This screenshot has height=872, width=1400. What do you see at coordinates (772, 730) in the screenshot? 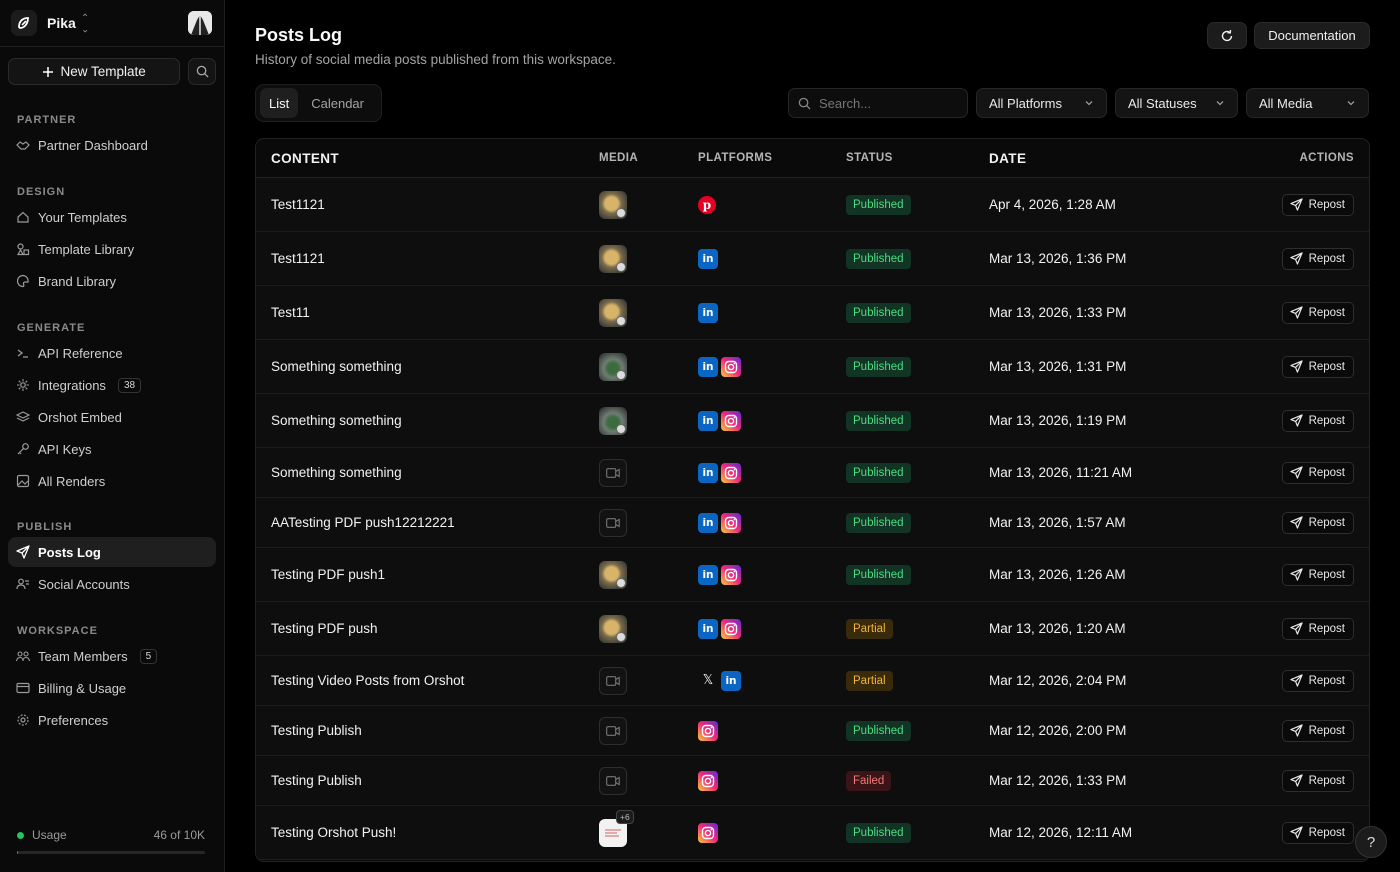
I see `platforms-cell` at bounding box center [772, 730].